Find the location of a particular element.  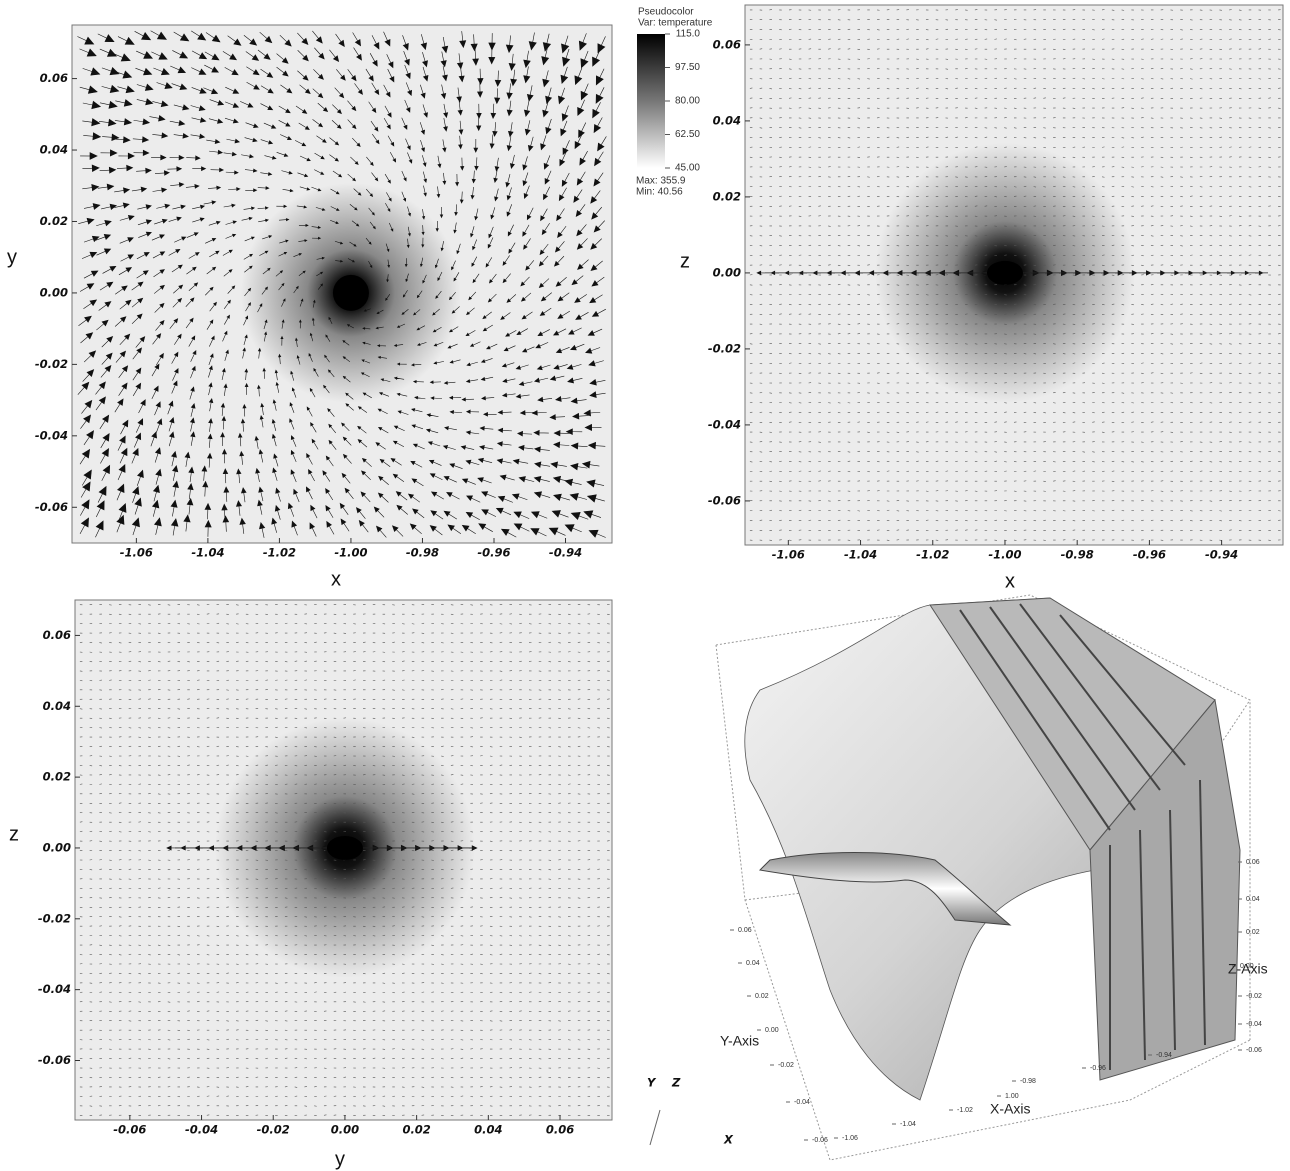

y-axis-label: y is located at coordinates (12, 257).